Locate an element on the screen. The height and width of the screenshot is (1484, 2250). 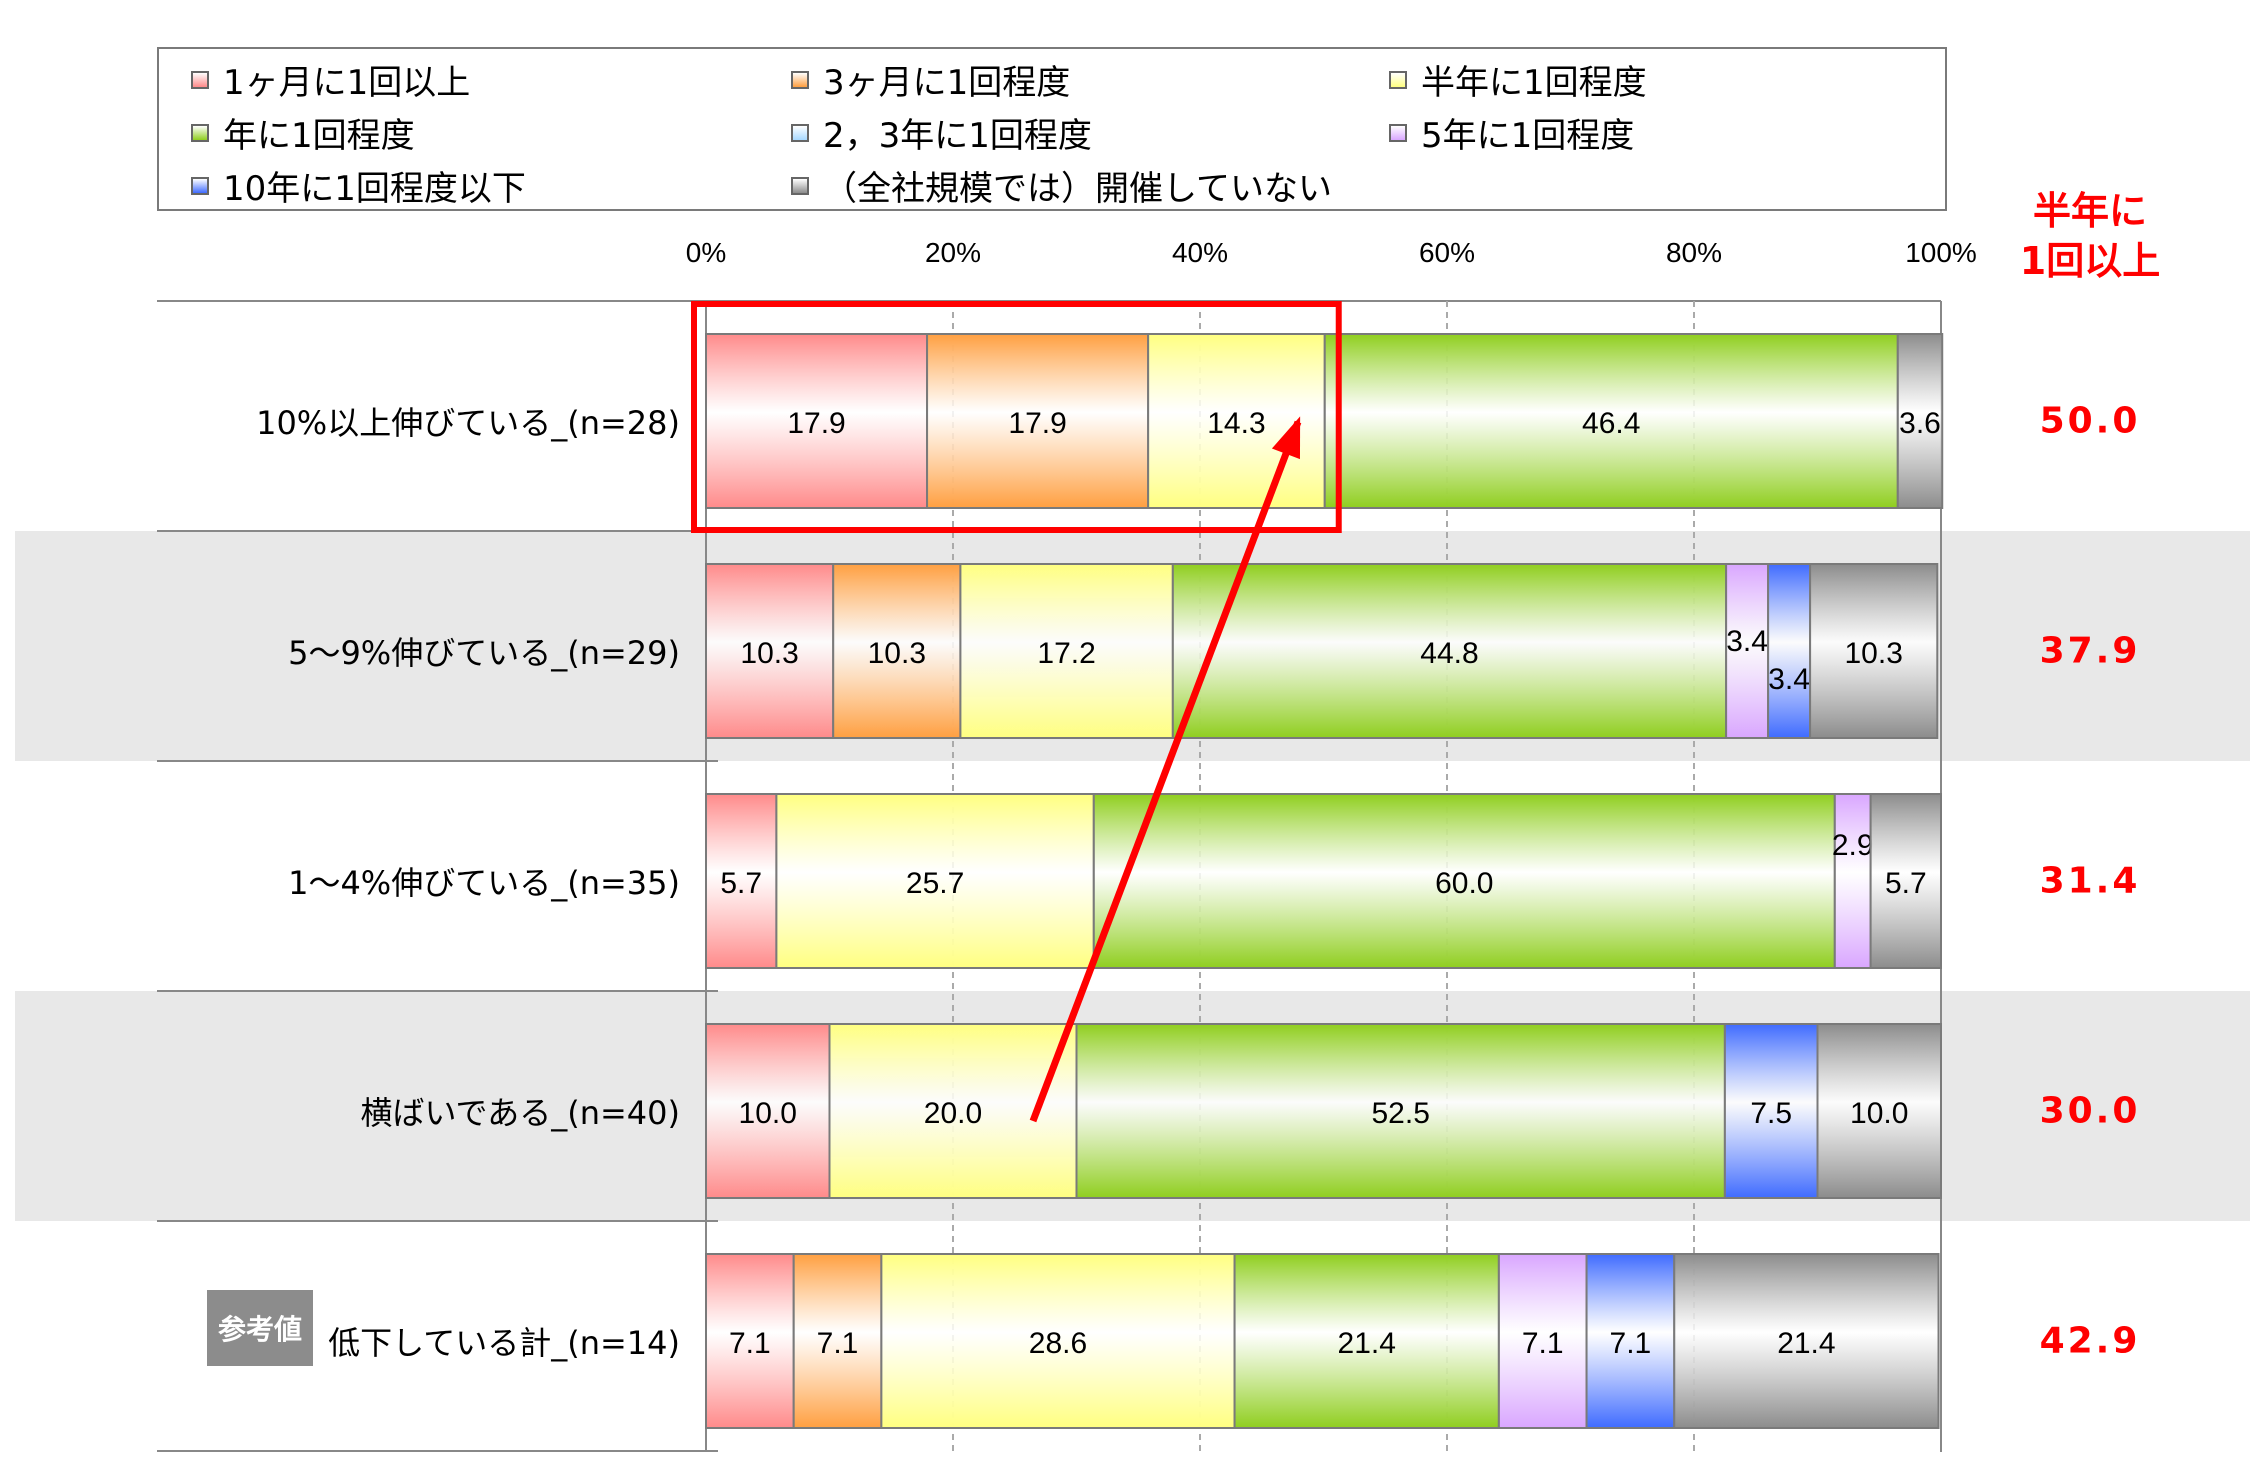
data-label: 14.3 is located at coordinates (1236, 423).